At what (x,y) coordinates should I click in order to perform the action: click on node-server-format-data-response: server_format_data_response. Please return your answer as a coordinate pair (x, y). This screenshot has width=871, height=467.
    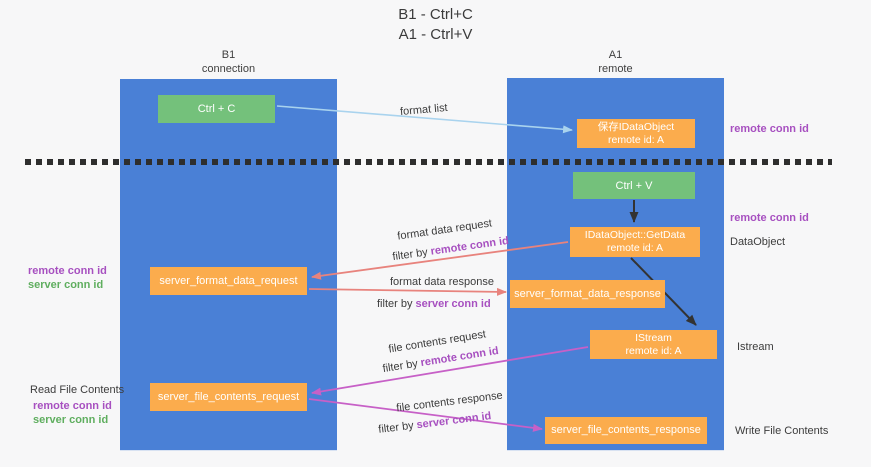
    Looking at the image, I should click on (587, 294).